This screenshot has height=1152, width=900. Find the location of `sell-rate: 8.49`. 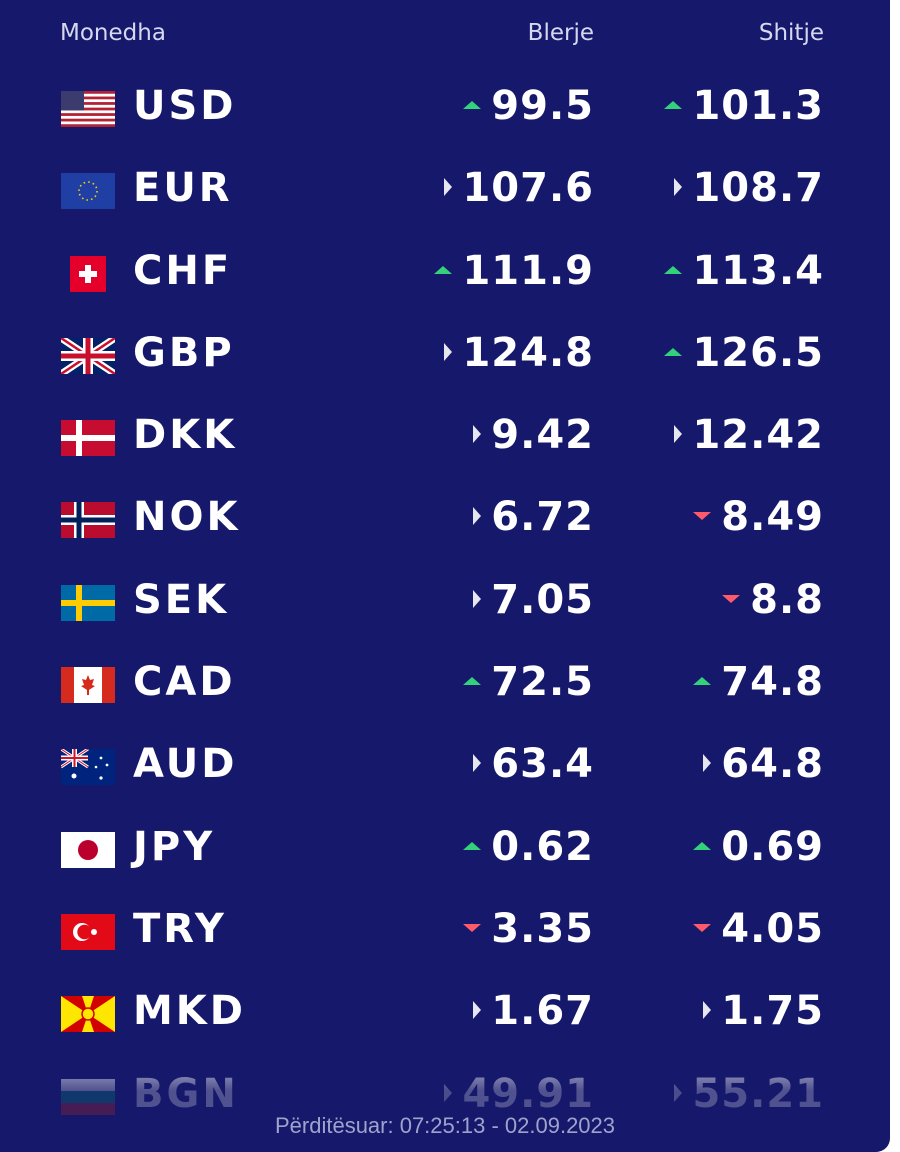

sell-rate: 8.49 is located at coordinates (758, 517).